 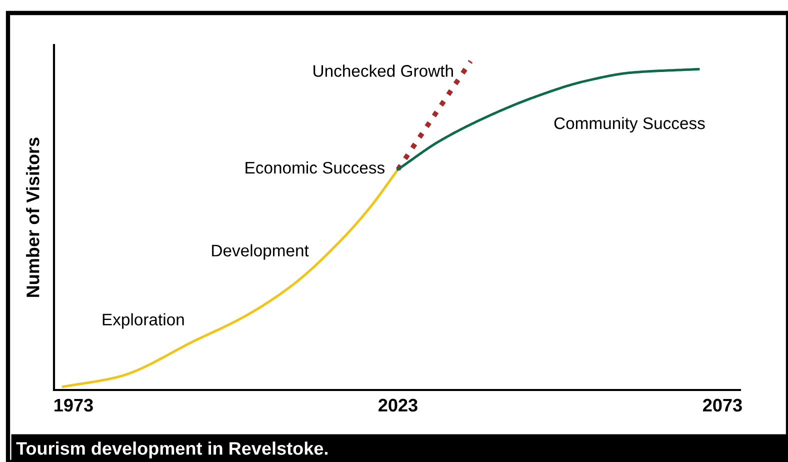 What do you see at coordinates (722, 405) in the screenshot?
I see `x-tick-label: 2073` at bounding box center [722, 405].